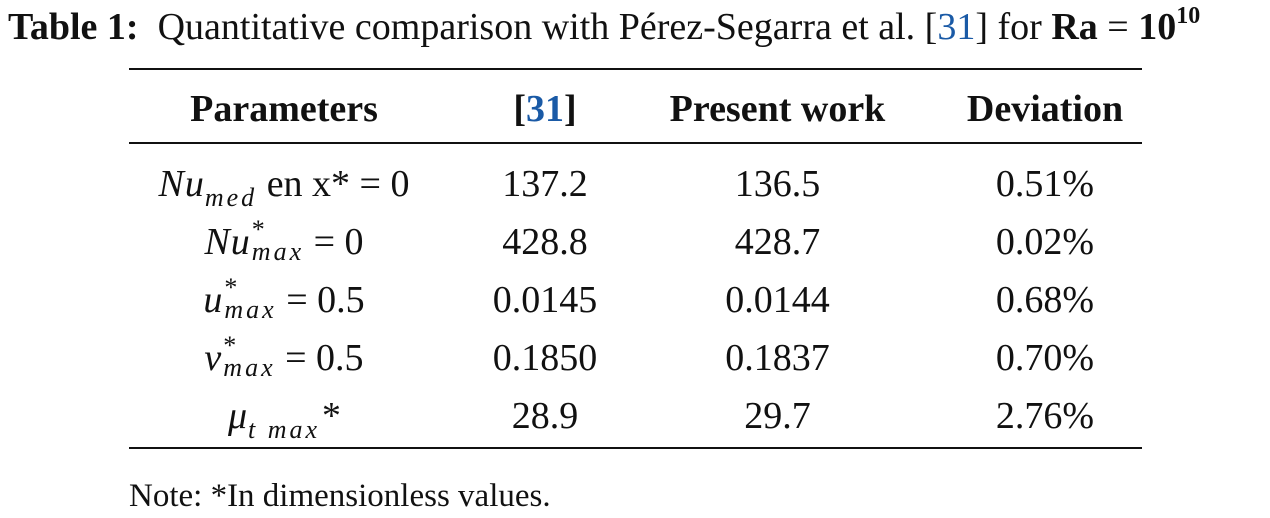 This screenshot has height=518, width=1270. What do you see at coordinates (777, 184) in the screenshot?
I see `row-0-present-value: 136.5` at bounding box center [777, 184].